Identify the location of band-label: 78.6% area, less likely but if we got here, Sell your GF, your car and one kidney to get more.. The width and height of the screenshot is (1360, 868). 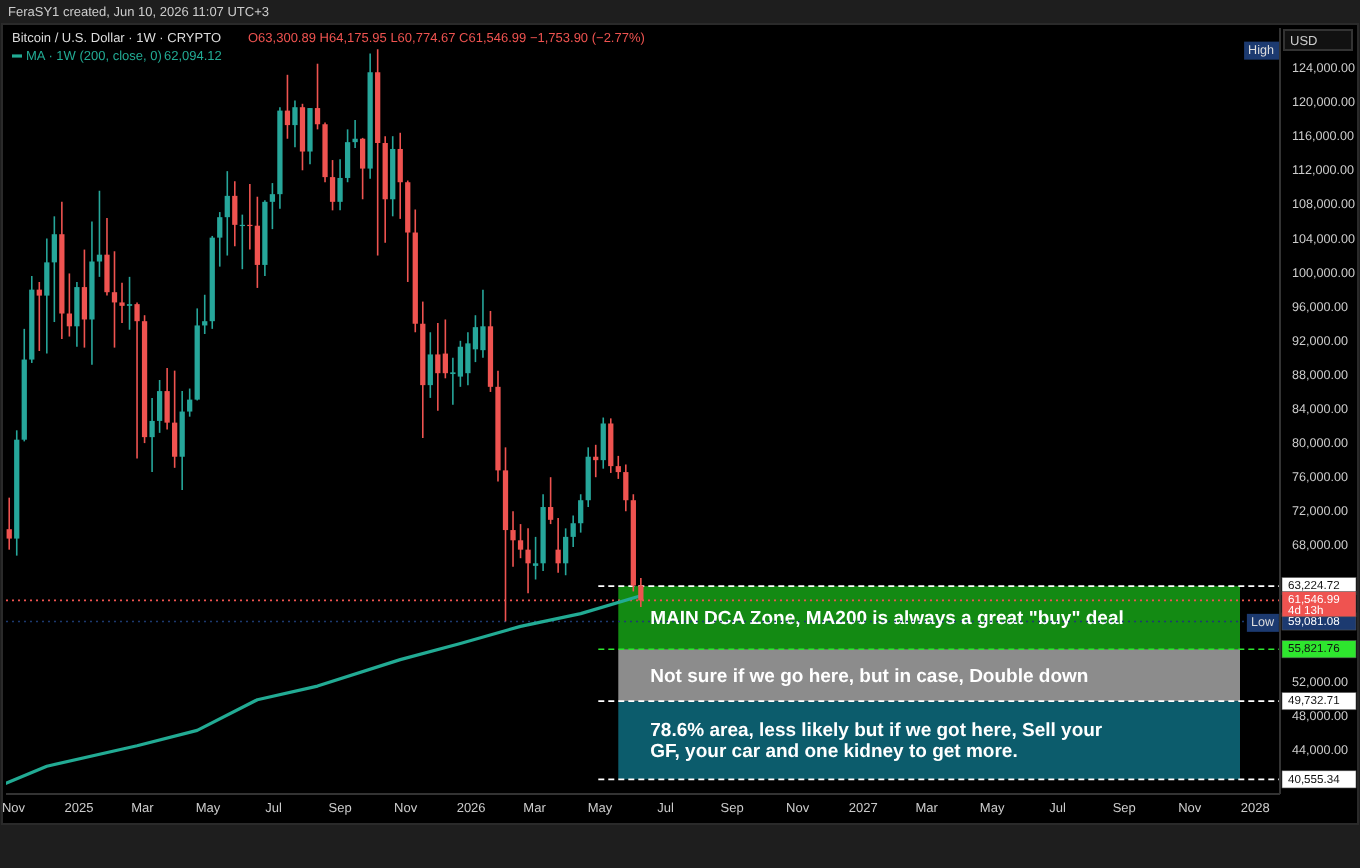
(876, 742).